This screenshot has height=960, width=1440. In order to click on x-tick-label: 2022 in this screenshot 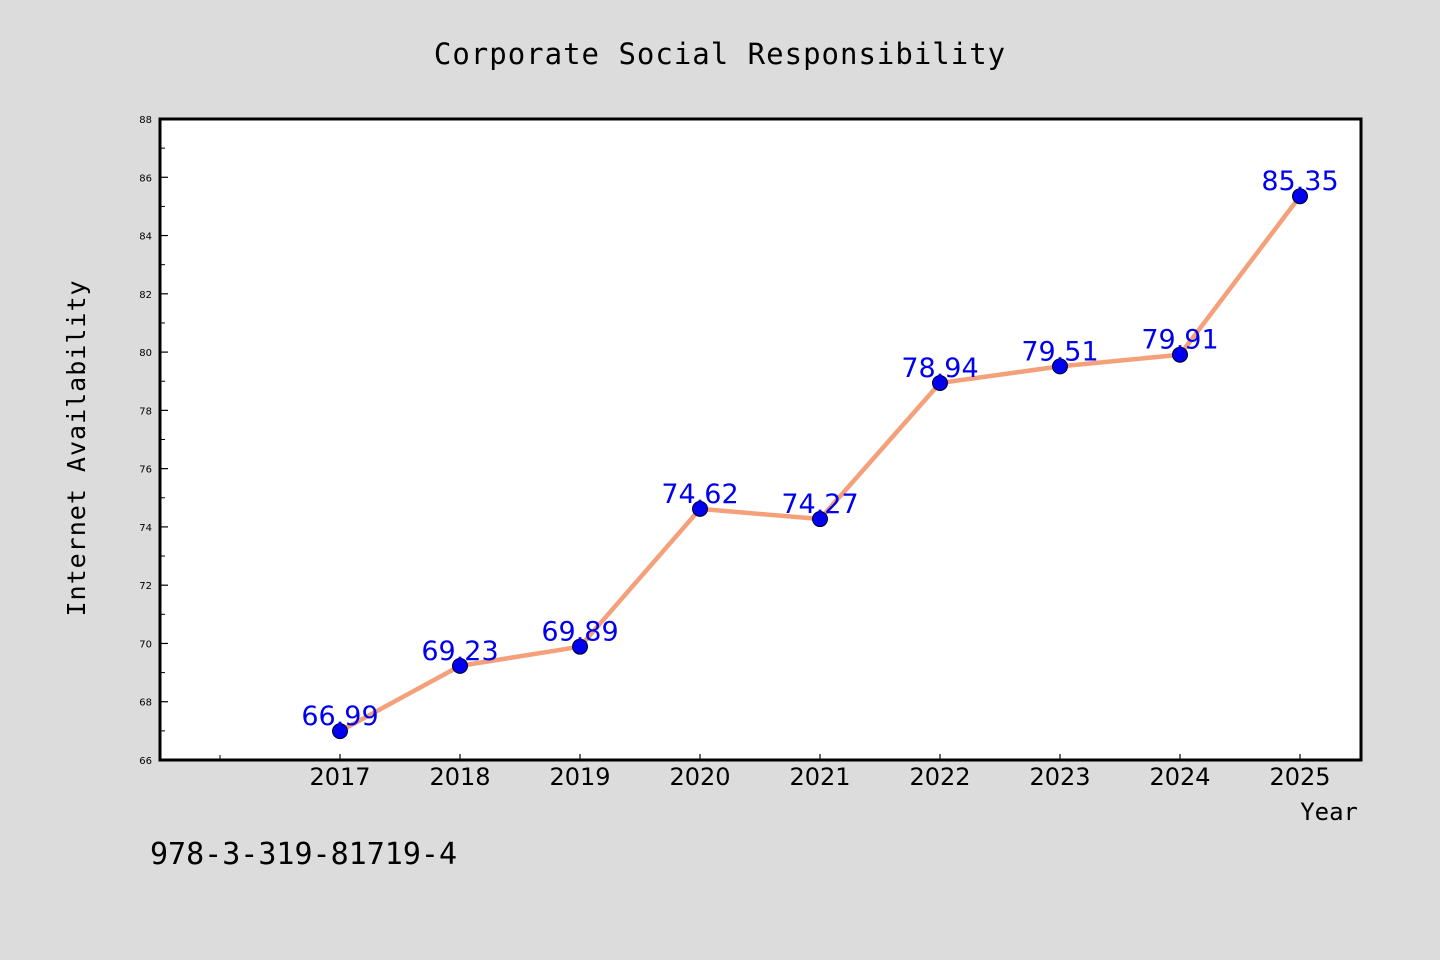, I will do `click(939, 777)`.